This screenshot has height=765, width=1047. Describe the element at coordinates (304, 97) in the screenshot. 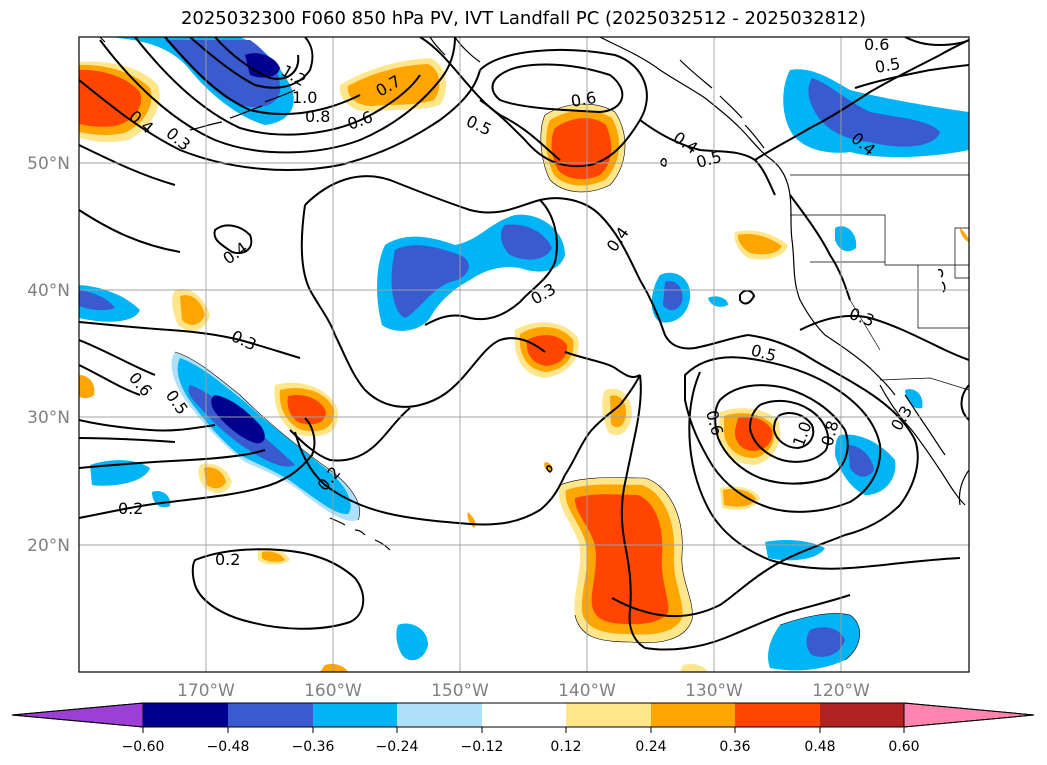

I see `contour-label: 1.0` at that location.